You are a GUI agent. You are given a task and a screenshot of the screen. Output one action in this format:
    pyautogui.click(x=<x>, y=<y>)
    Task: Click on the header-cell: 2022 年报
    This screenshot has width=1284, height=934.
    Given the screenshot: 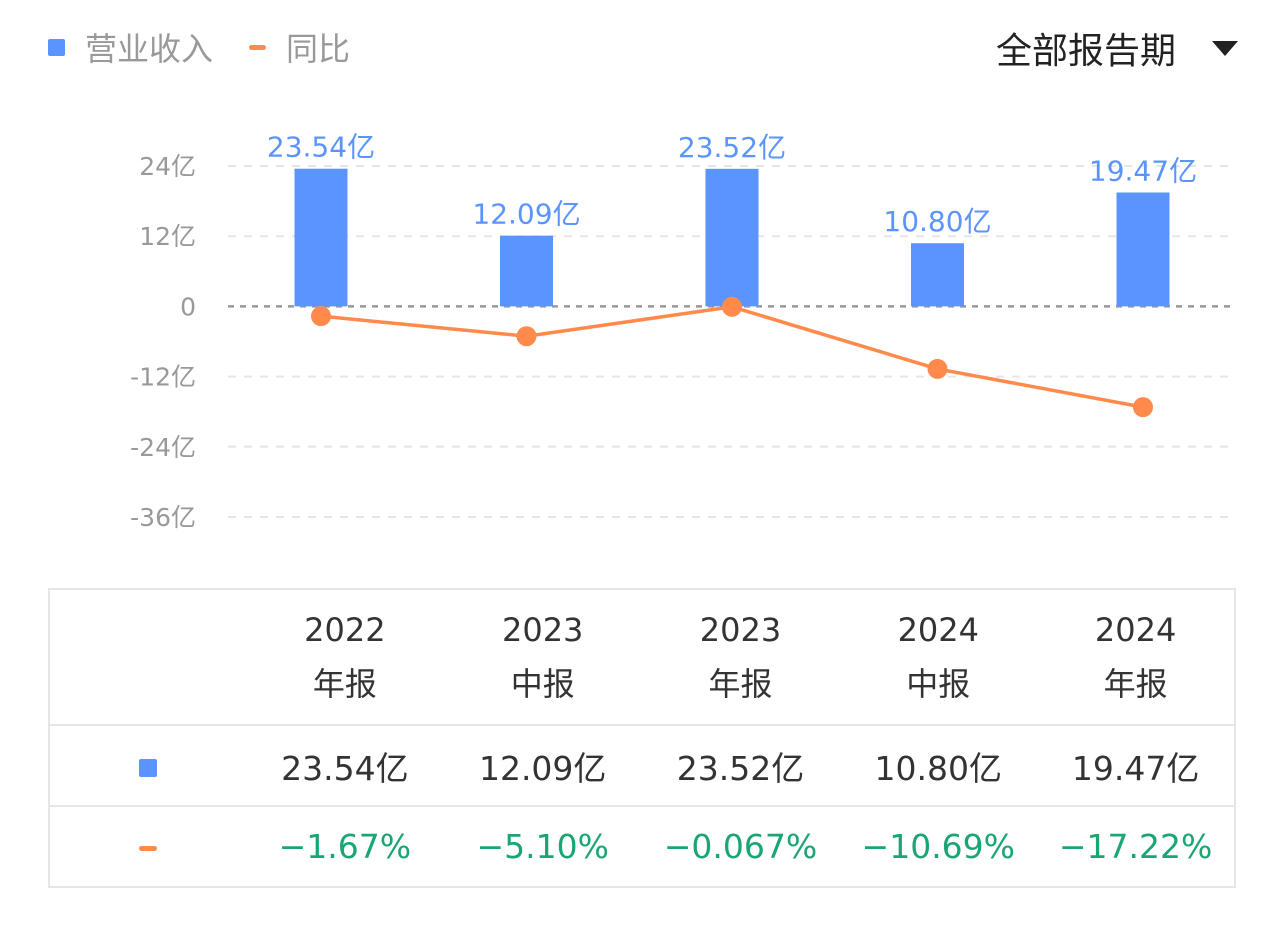 What is the action you would take?
    pyautogui.click(x=345, y=657)
    